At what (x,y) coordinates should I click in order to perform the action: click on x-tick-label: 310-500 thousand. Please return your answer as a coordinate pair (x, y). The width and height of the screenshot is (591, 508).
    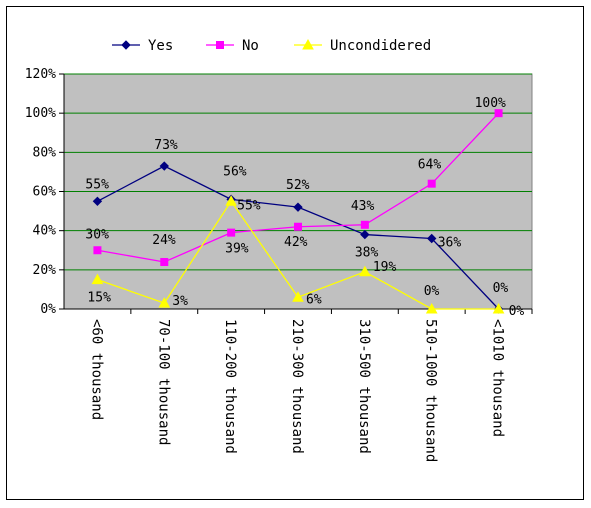
    Looking at the image, I should click on (364, 386).